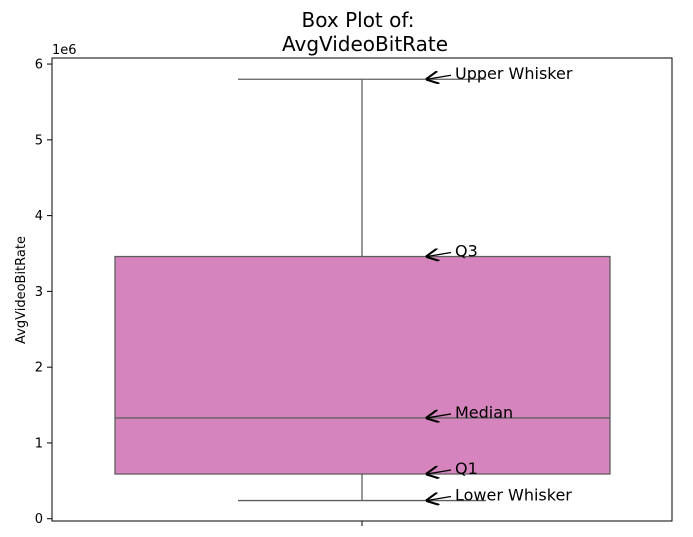 This screenshot has width=693, height=537. Describe the element at coordinates (439, 472) in the screenshot. I see `annotation-arrow-q1` at that location.